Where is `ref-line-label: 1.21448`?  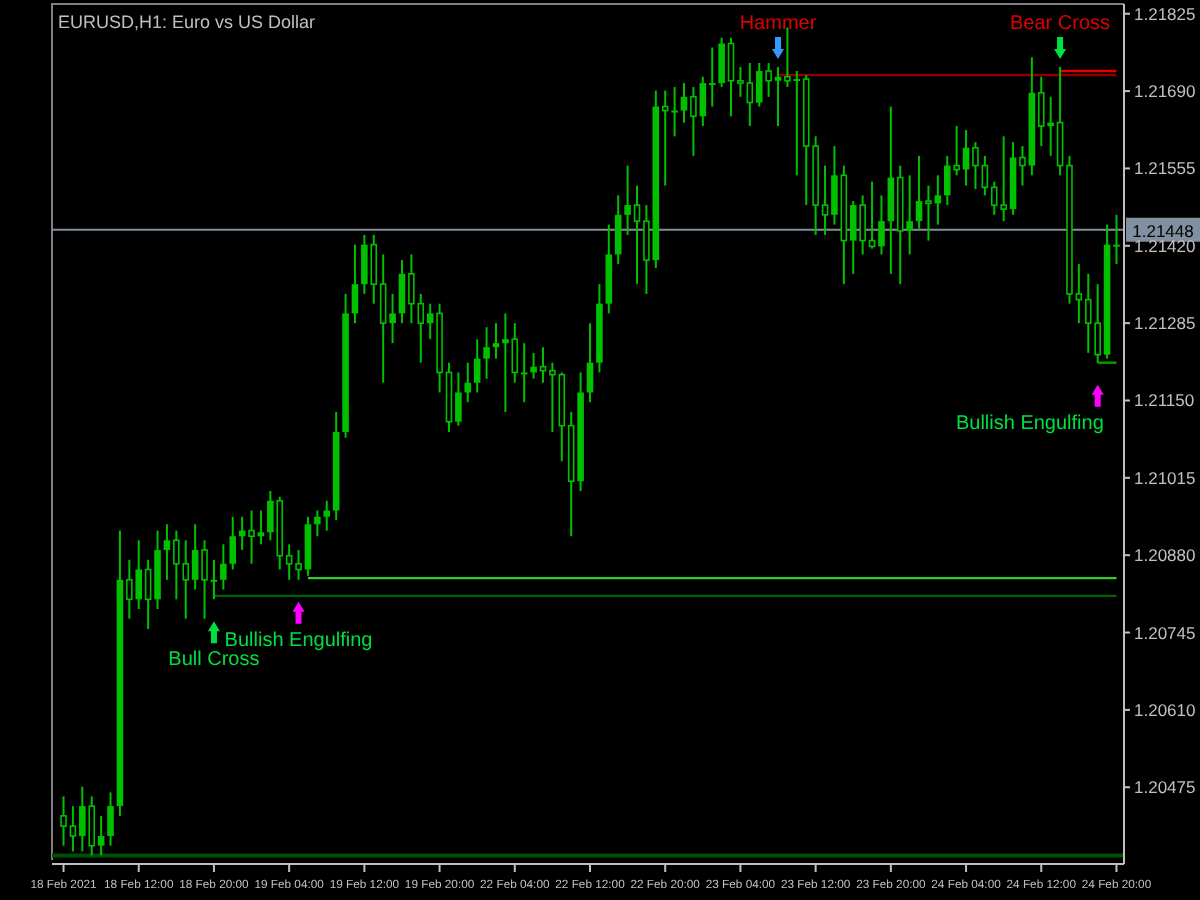 ref-line-label: 1.21448 is located at coordinates (1163, 230).